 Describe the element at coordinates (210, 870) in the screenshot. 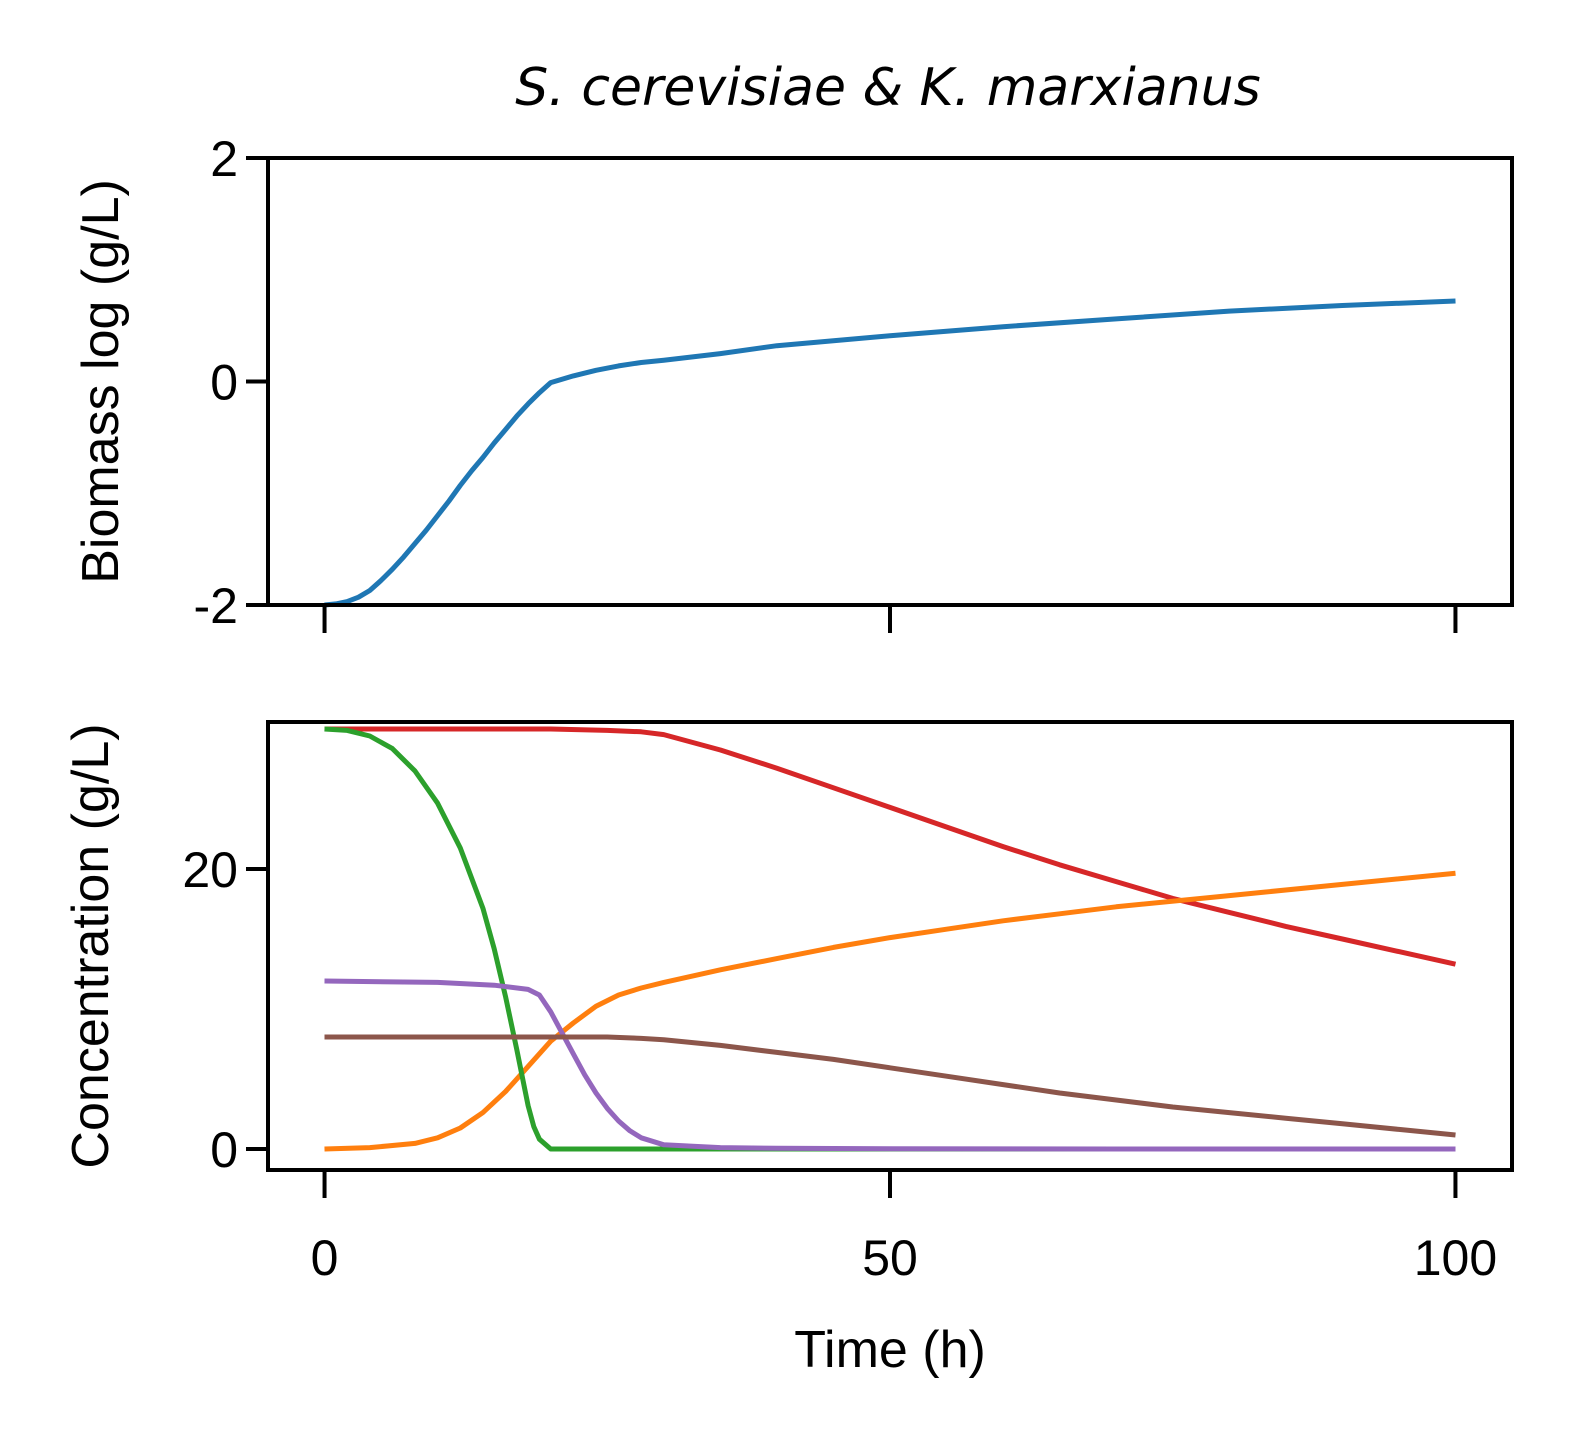

I see `concentration-ytick-label: 20` at that location.